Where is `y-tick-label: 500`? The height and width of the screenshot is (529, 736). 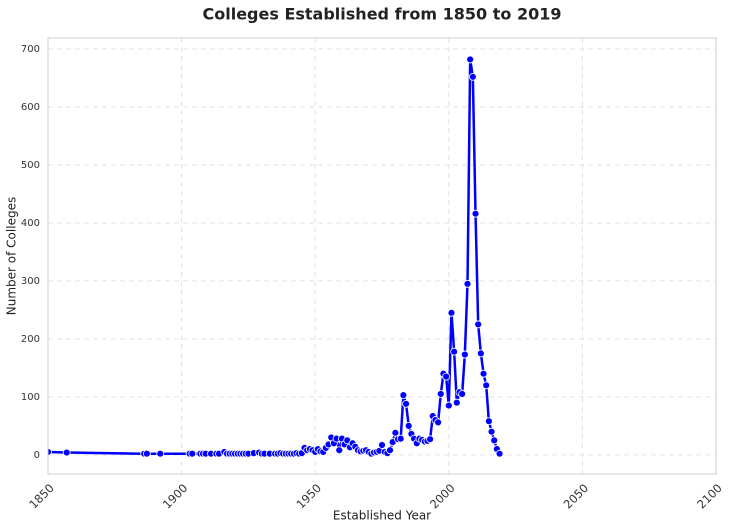
y-tick-label: 500 is located at coordinates (30, 165).